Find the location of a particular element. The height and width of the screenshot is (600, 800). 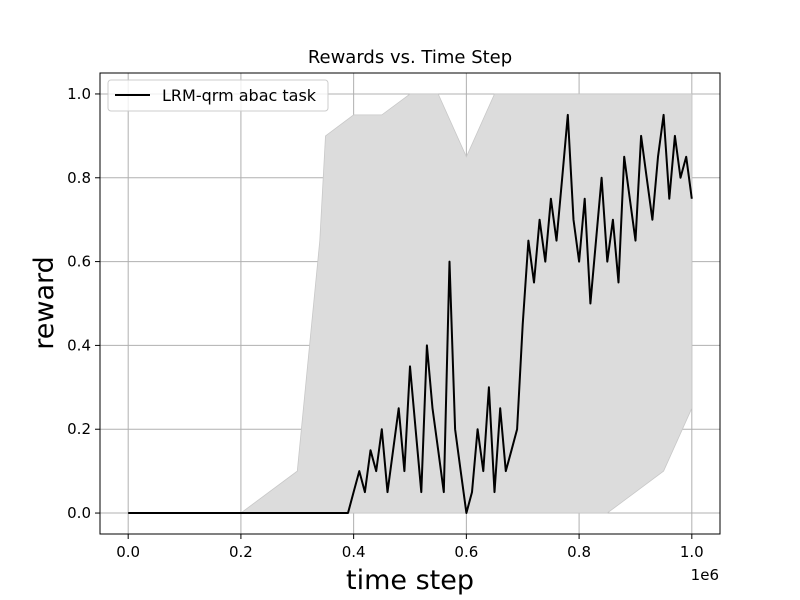

x-tick-label-1: 0.2 is located at coordinates (241, 552).